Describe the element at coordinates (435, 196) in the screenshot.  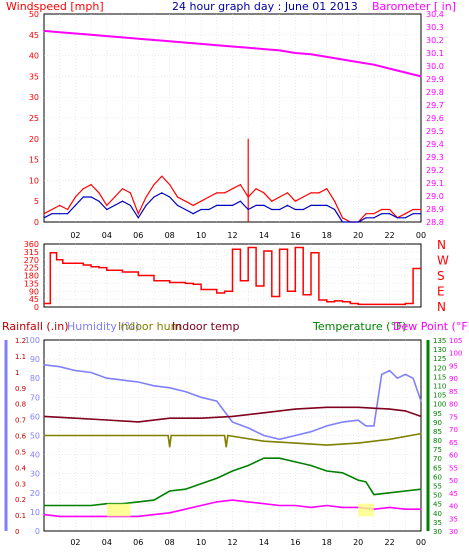
I see `barometer-tick-label: 29.0` at that location.